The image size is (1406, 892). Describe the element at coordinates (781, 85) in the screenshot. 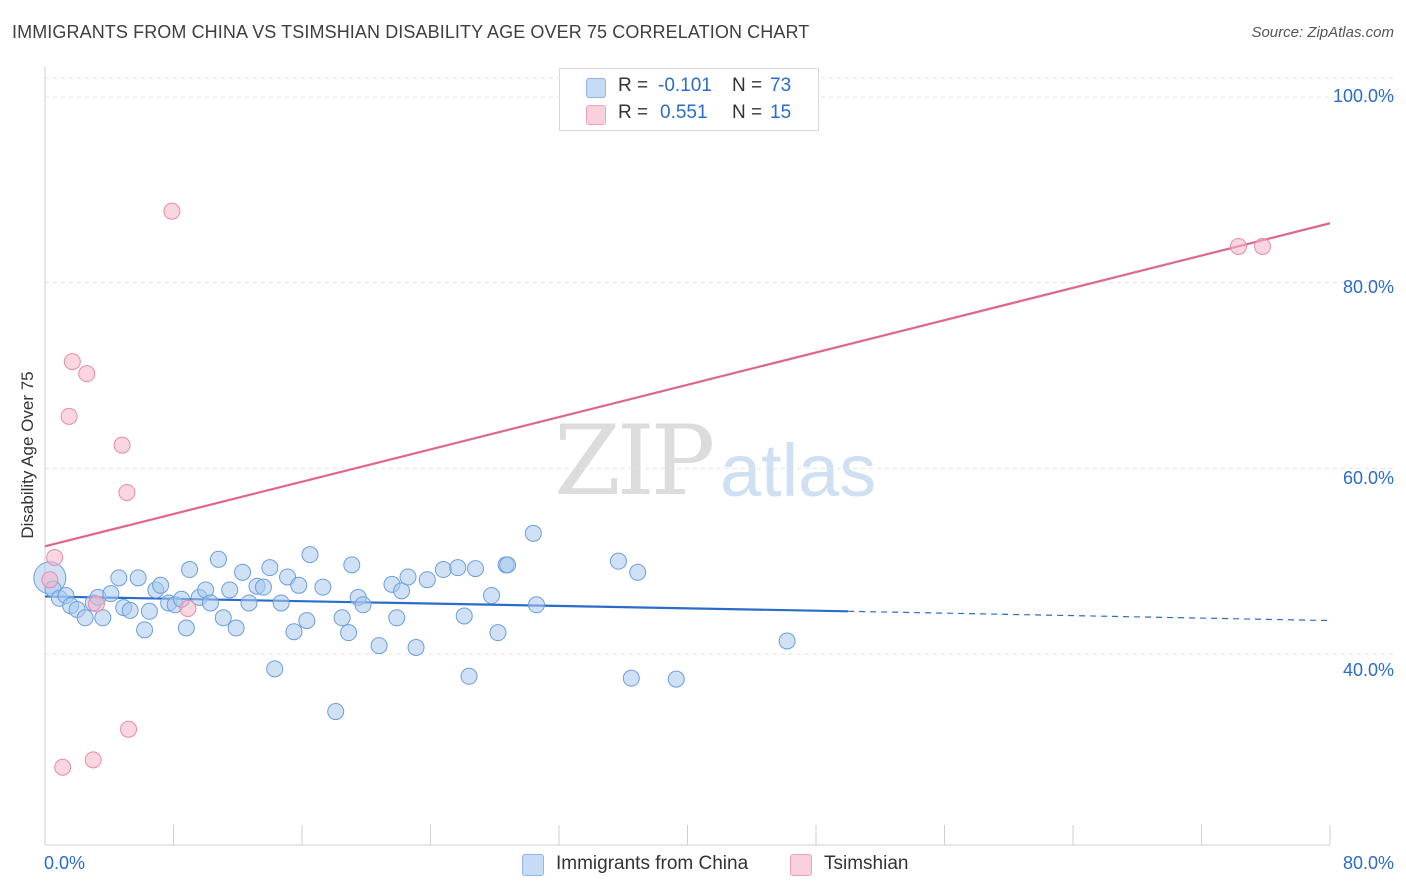

I see `legend-n-value: 73` at that location.